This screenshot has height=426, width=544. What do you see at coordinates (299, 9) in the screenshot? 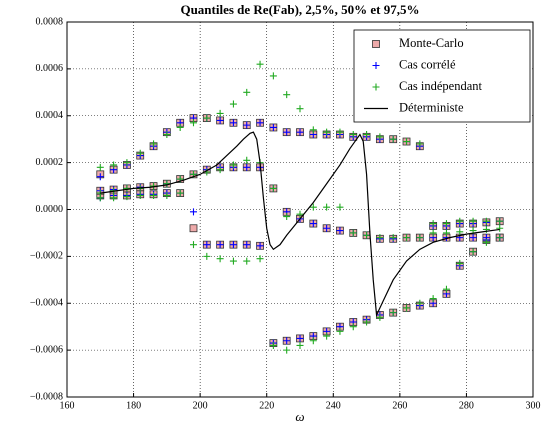
I see `chart-title: Quantiles de Re(Fab), 2,5%, 50% et 97,5%` at bounding box center [299, 9].